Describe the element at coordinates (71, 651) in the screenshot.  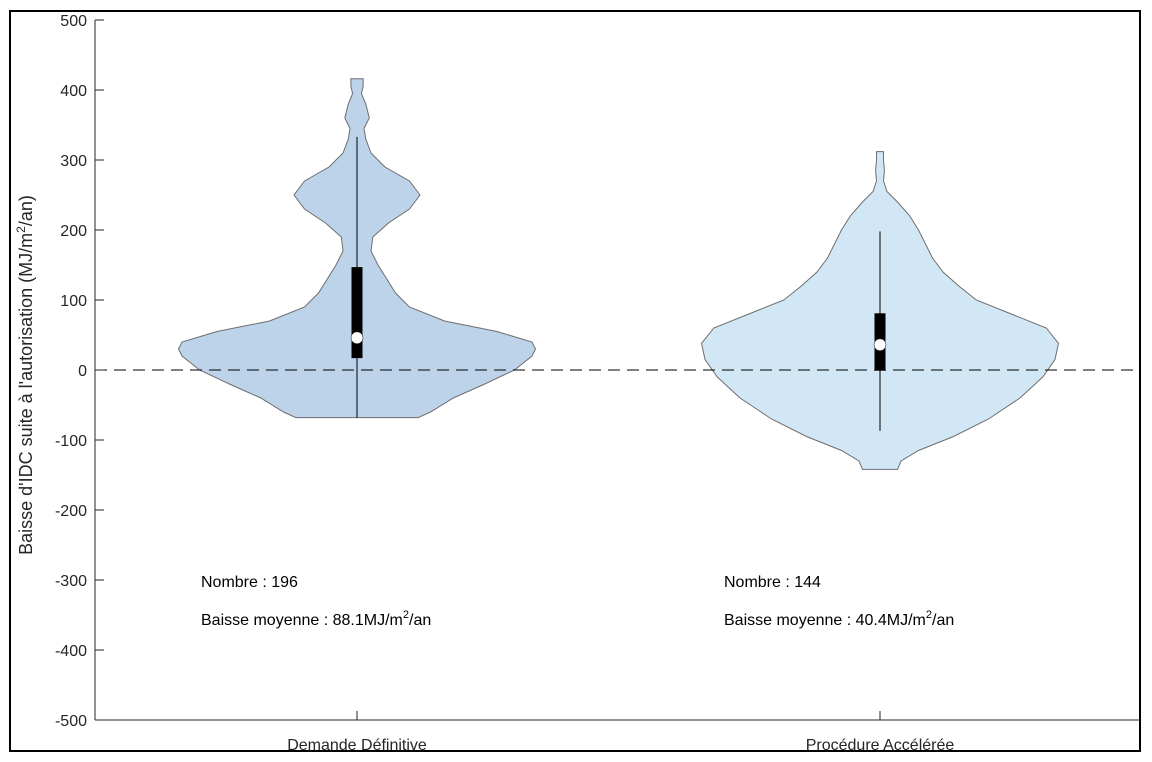
I see `y-tick-label: -400` at that location.